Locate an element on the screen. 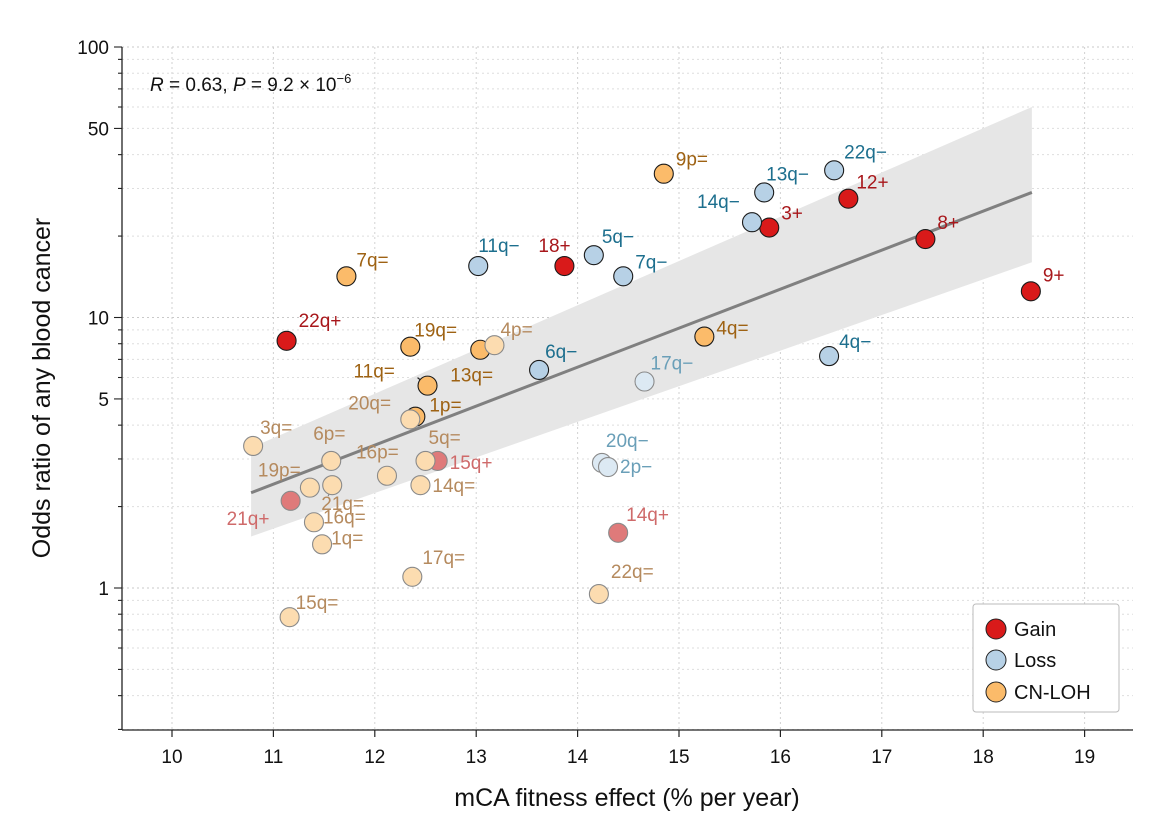 The image size is (1152, 826). point-11q-cnloh is located at coordinates (427, 385).